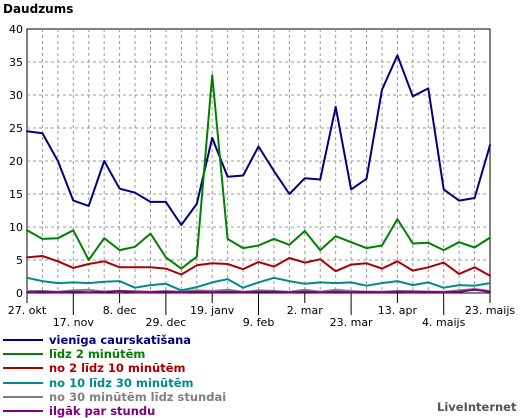 This screenshot has width=520, height=418. What do you see at coordinates (117, 368) in the screenshot?
I see `legend-label: no 2 līdz 10 minūtēm` at bounding box center [117, 368].